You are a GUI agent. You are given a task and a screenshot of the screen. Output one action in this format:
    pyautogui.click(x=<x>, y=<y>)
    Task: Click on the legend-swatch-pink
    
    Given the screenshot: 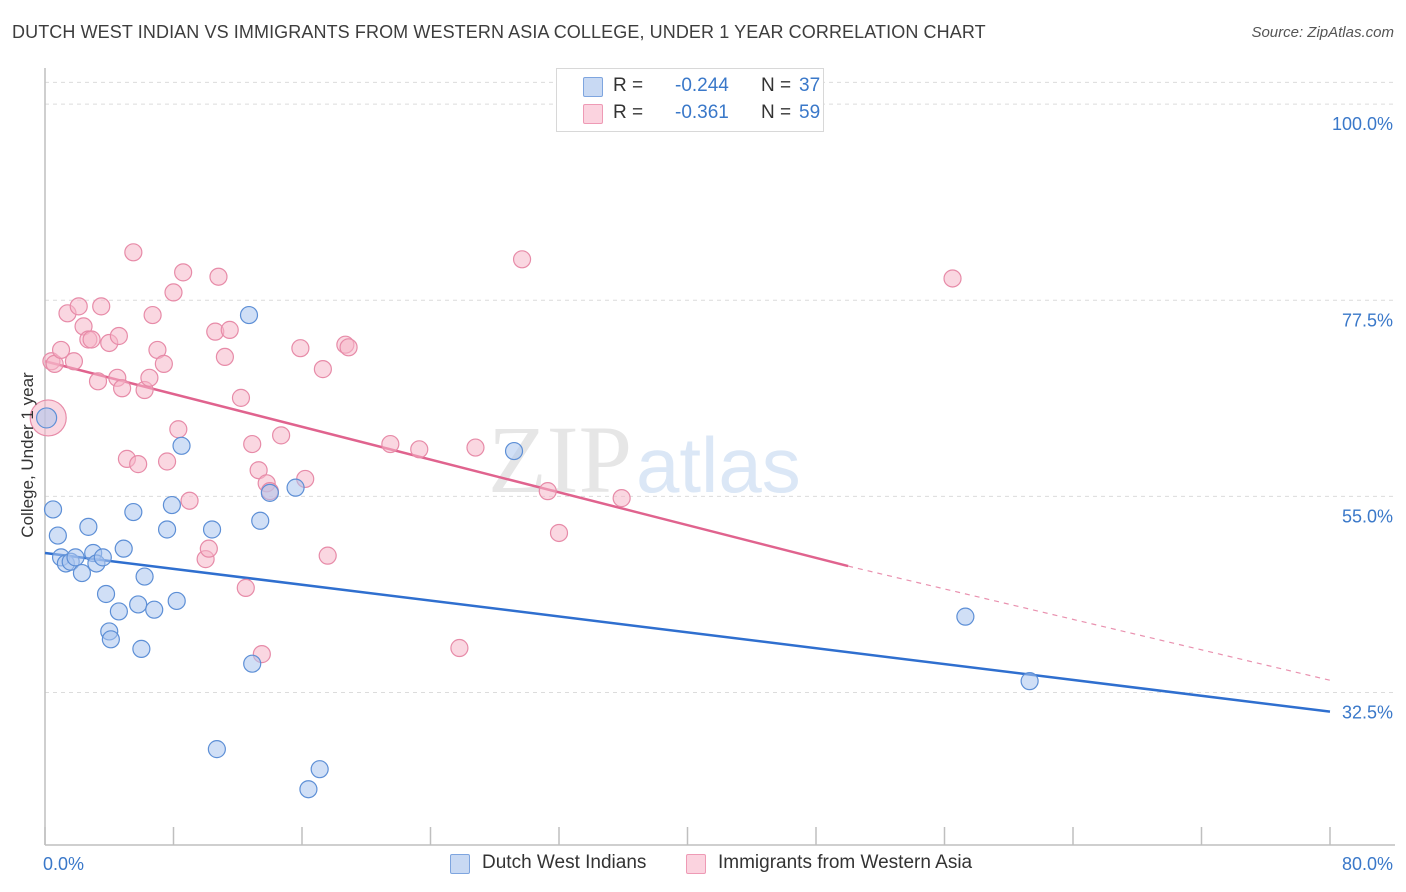 What is the action you would take?
    pyautogui.click(x=593, y=114)
    